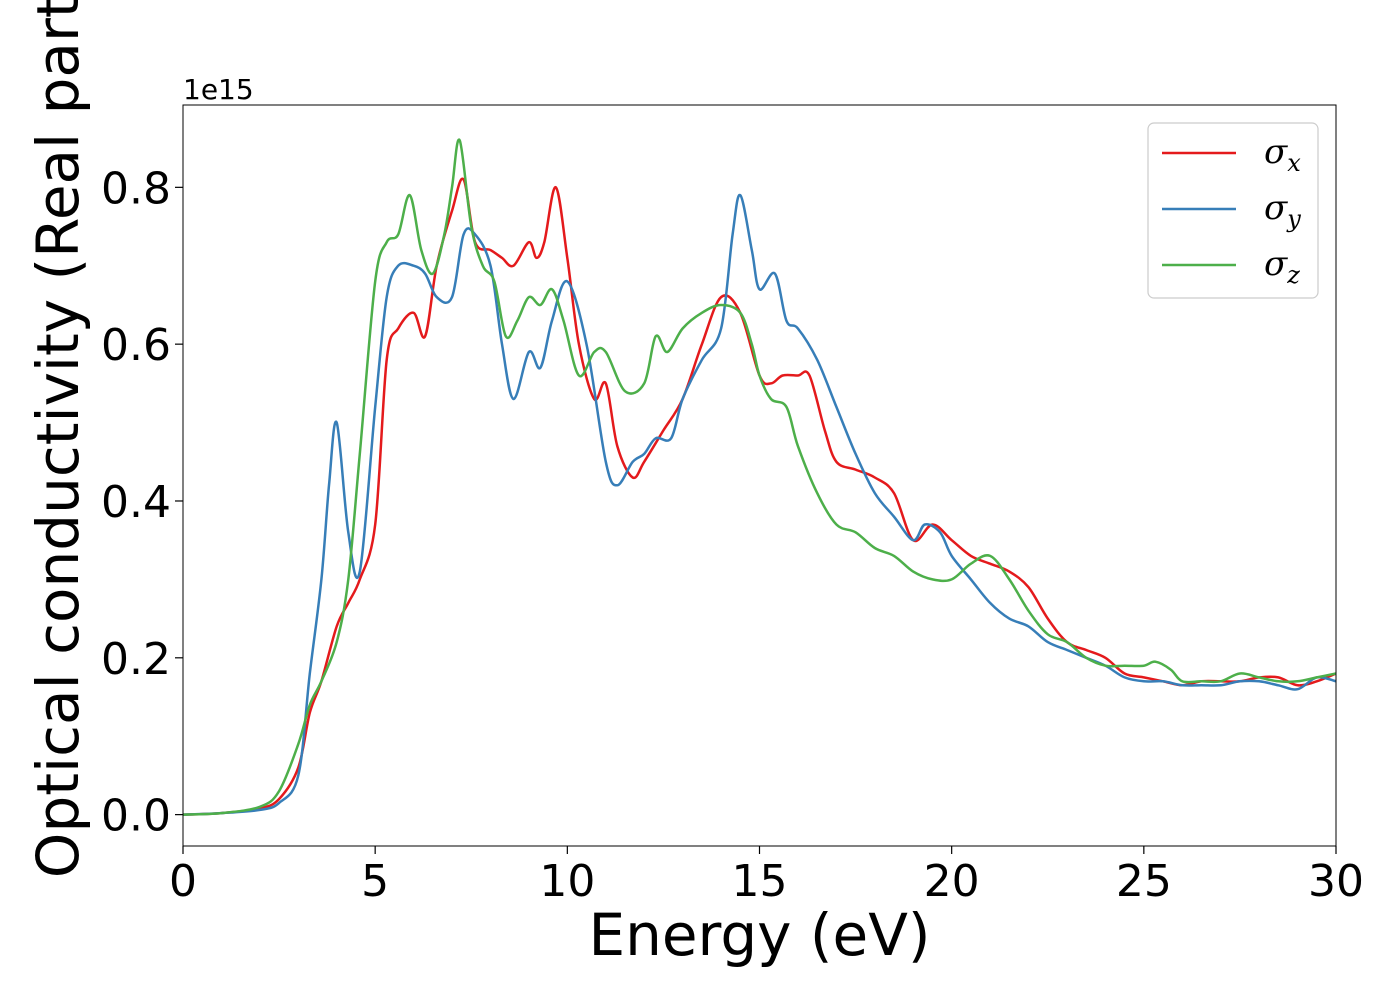  I want to click on legend-label-z: σz, so click(1282, 266).